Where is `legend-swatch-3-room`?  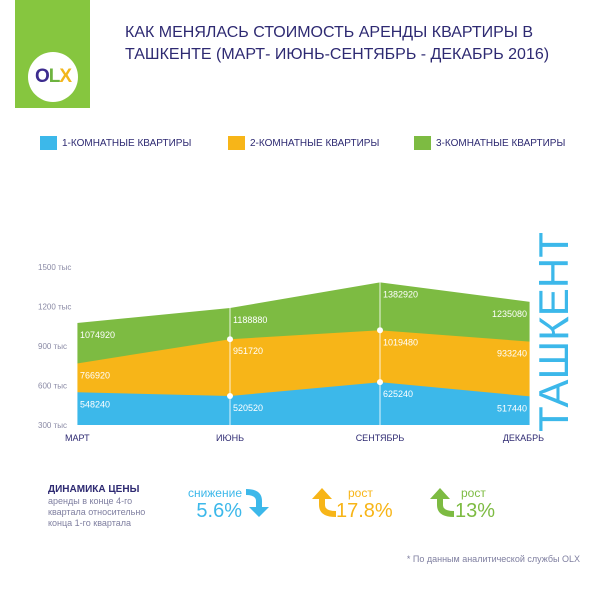
legend-swatch-3-room is located at coordinates (422, 143).